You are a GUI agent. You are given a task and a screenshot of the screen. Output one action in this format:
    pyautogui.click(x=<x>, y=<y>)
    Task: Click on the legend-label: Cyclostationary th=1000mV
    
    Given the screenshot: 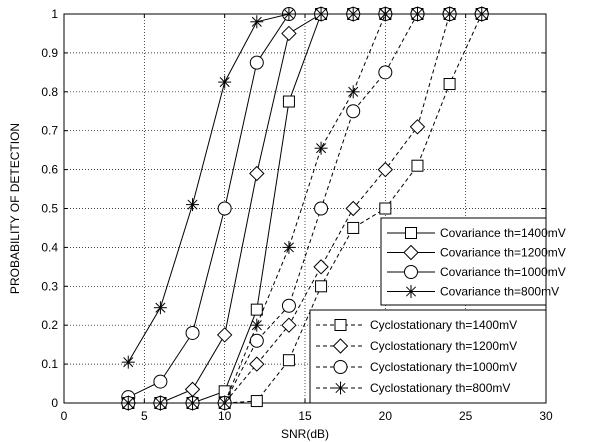 What is the action you would take?
    pyautogui.click(x=443, y=367)
    